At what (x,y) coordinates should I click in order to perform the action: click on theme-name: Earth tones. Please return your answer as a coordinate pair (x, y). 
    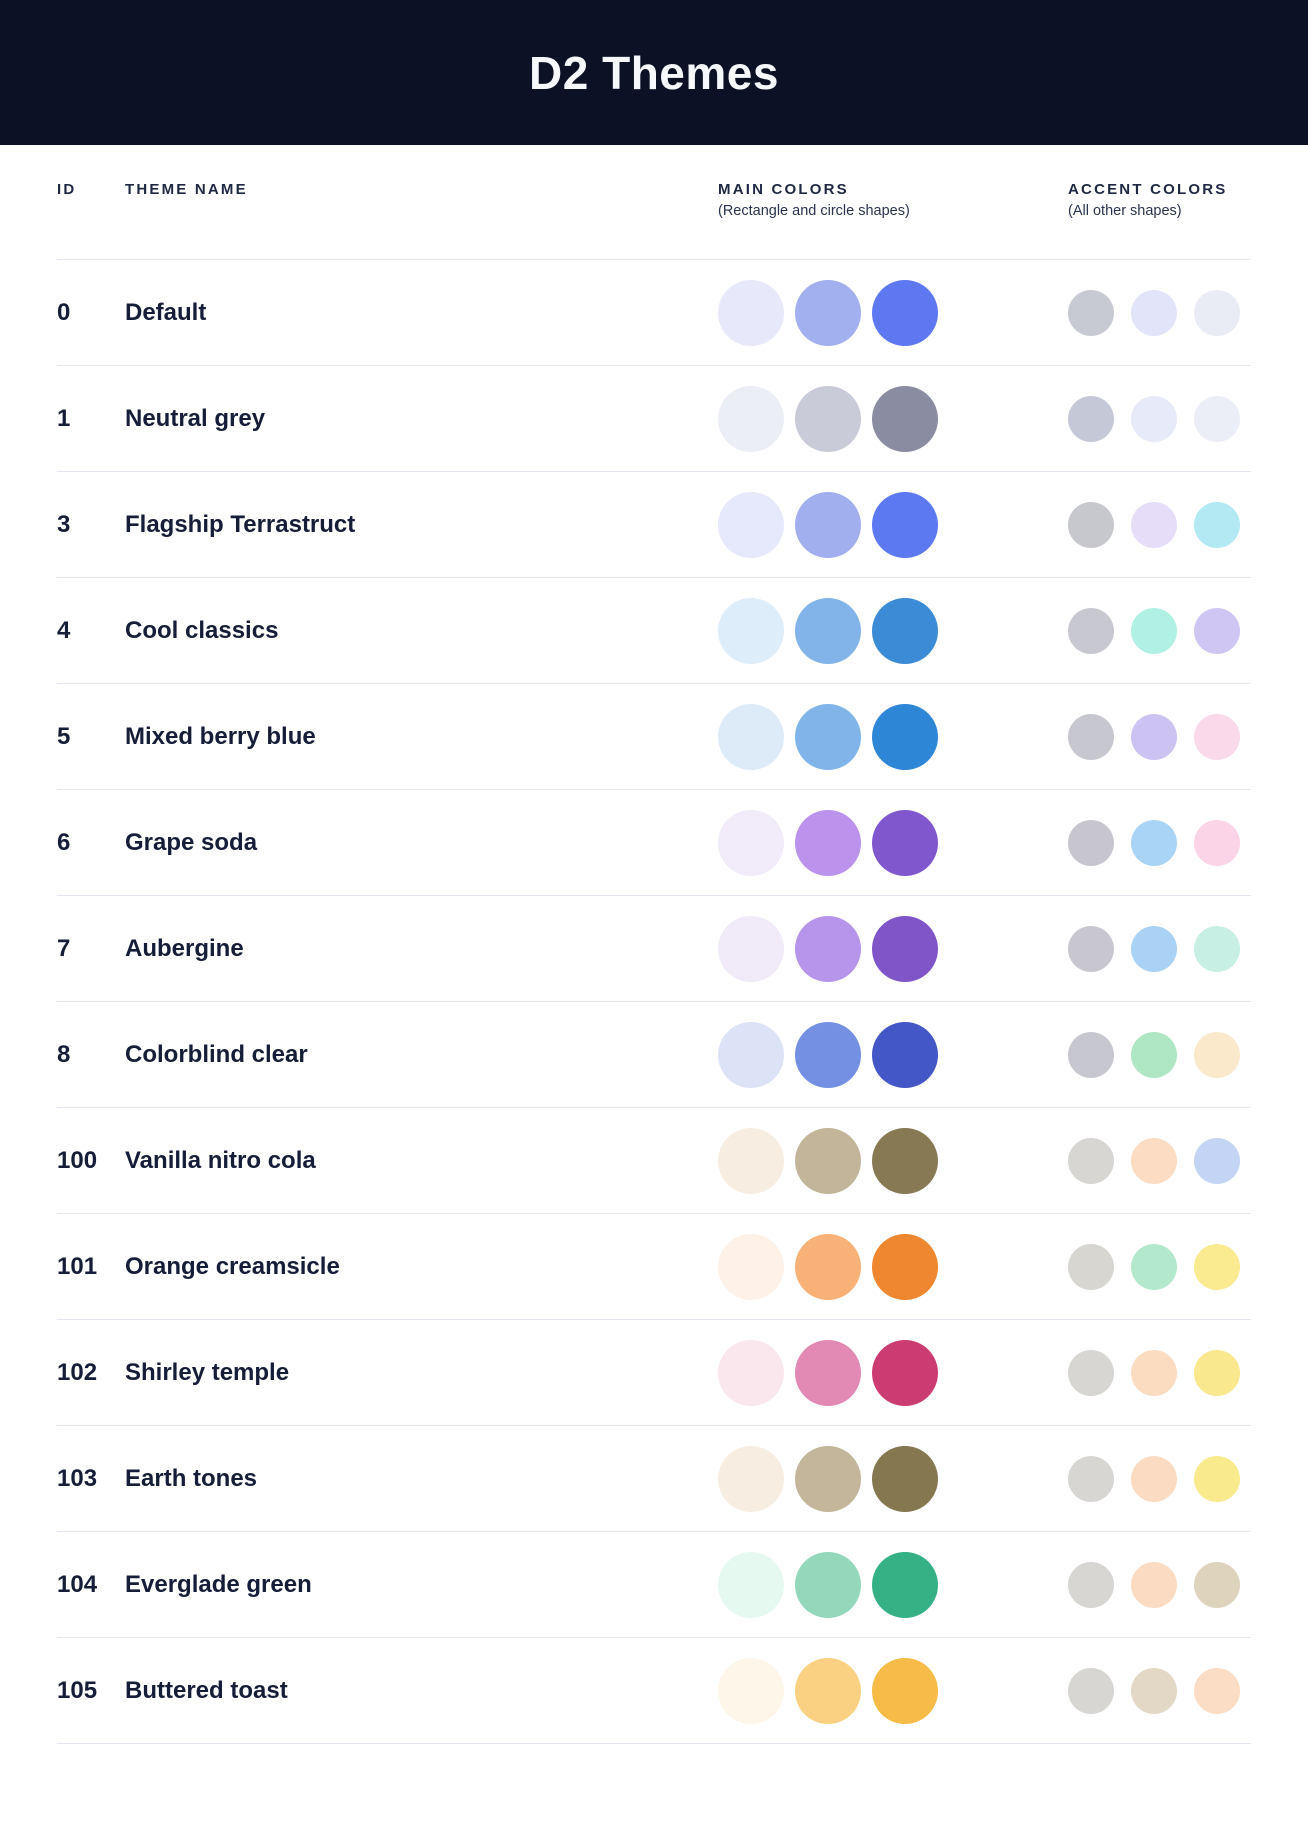
    Looking at the image, I should click on (191, 1478).